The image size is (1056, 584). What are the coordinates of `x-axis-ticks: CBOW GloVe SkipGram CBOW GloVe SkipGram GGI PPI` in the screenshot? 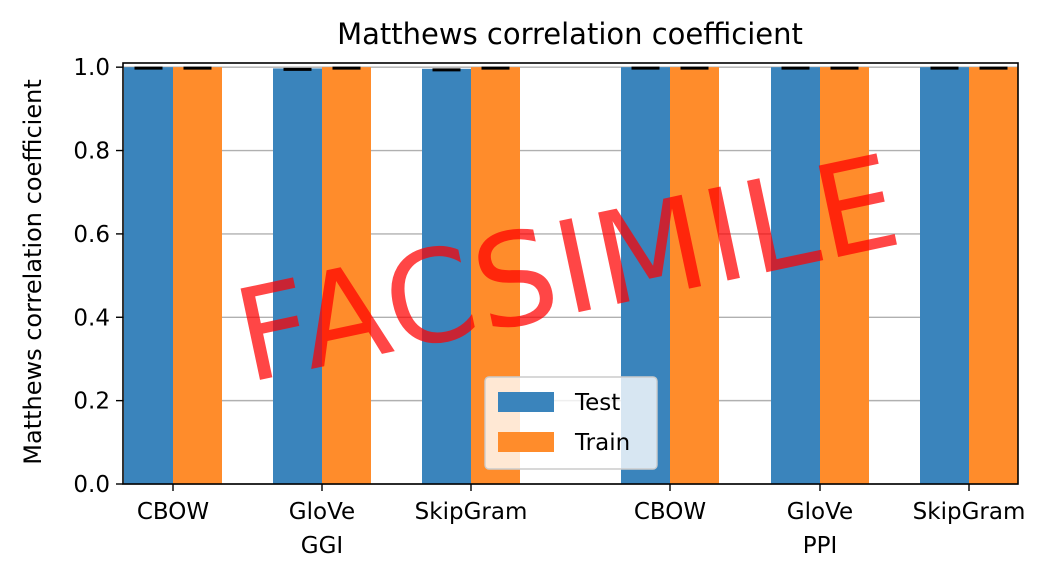 It's located at (581, 521).